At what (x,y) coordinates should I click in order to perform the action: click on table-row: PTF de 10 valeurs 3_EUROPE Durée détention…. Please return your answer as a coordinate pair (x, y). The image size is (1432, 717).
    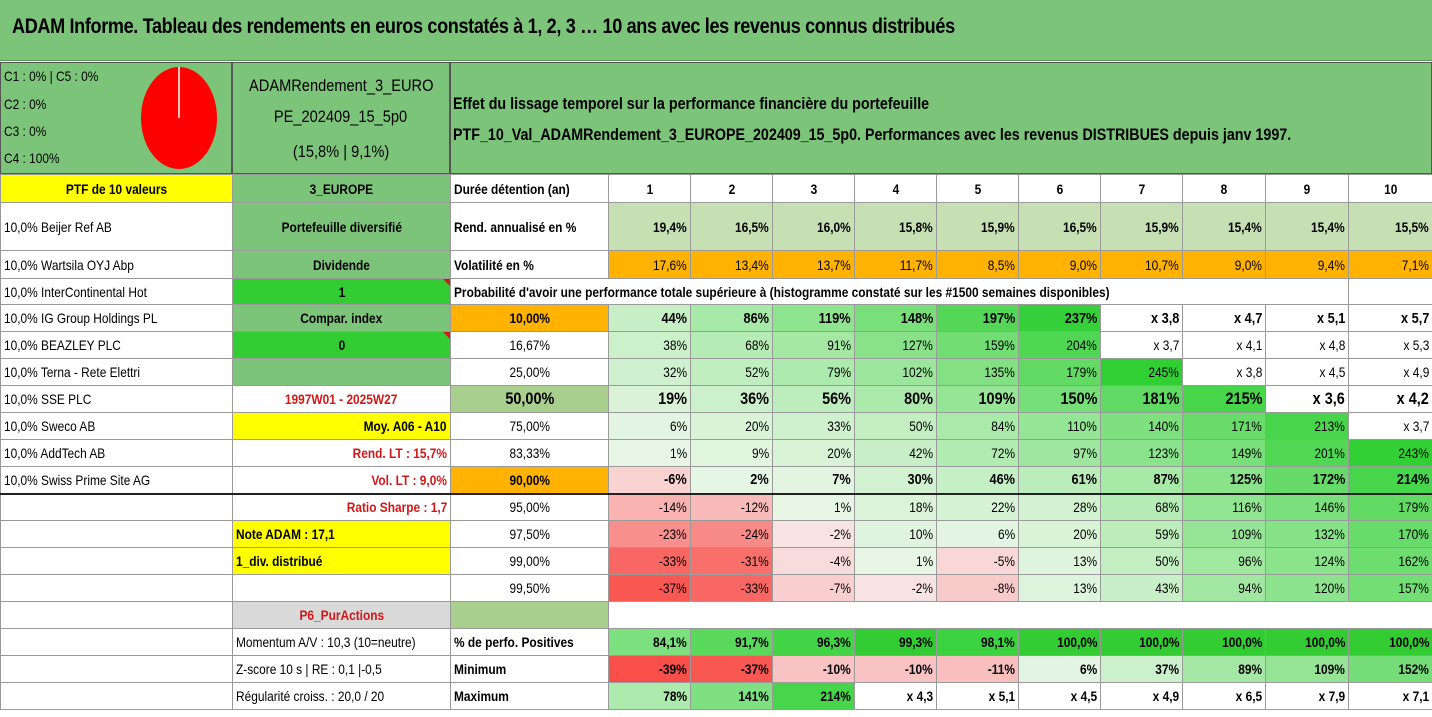
    Looking at the image, I should click on (716, 188).